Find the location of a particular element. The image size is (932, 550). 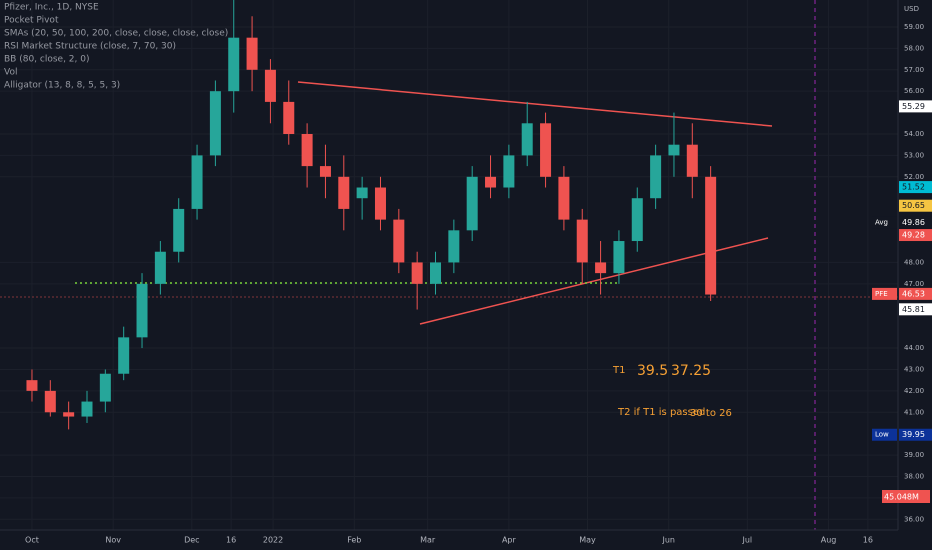

y-tick-label: 57.00 is located at coordinates (914, 70).